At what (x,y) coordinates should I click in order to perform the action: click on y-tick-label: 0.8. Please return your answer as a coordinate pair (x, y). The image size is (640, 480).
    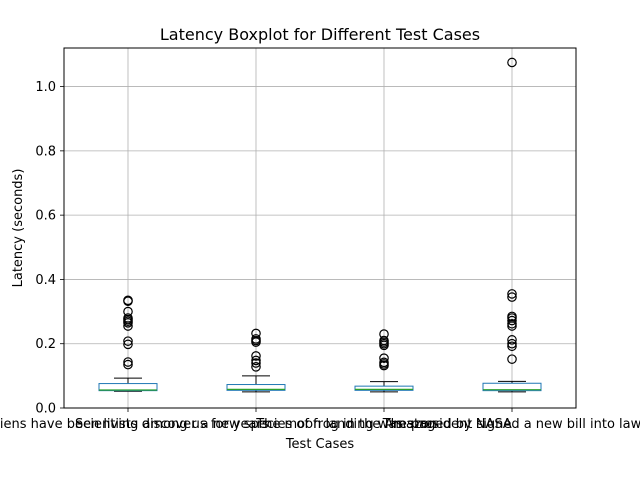
    Looking at the image, I should click on (45, 151).